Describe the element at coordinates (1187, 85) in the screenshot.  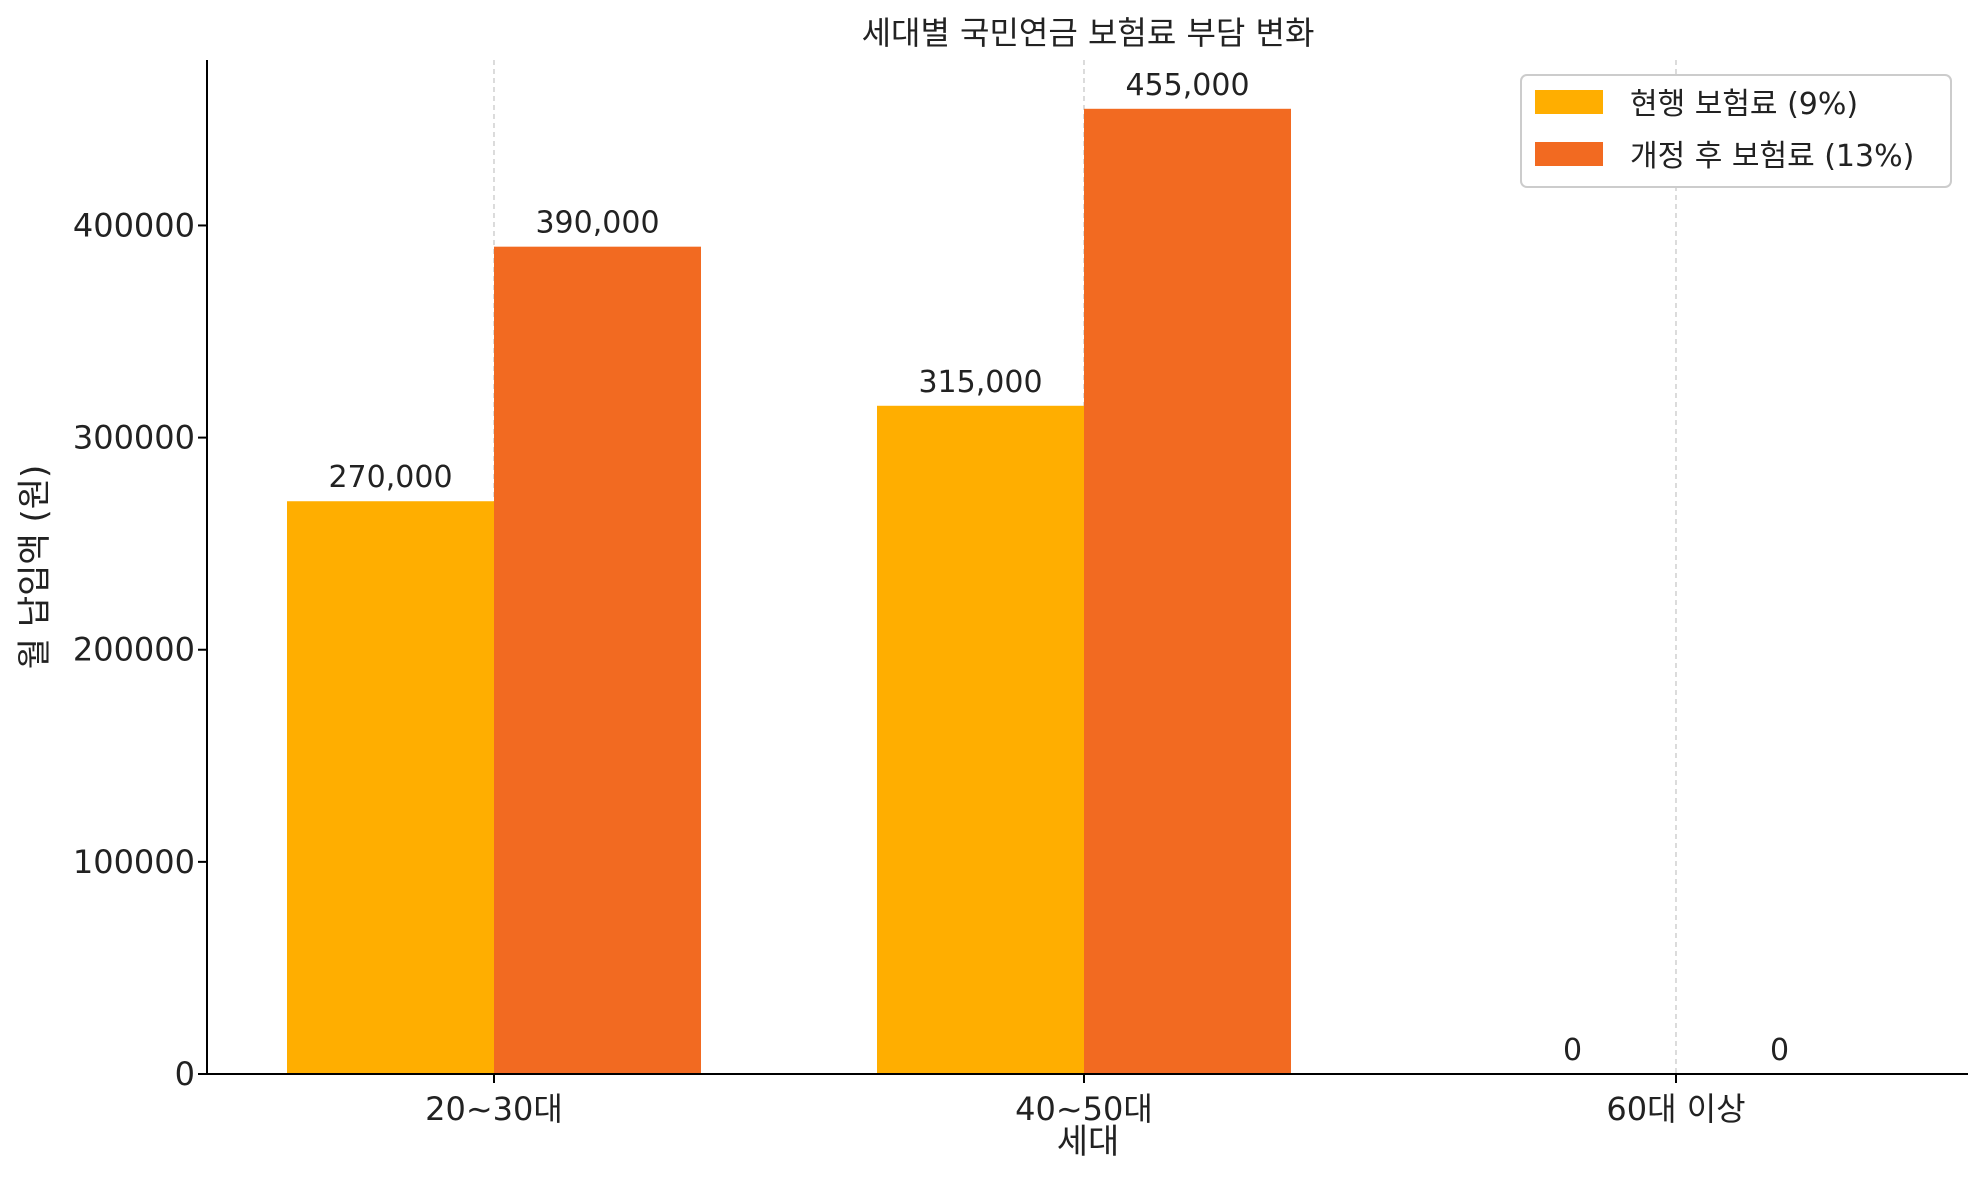
I see `data-label: 455,000` at that location.